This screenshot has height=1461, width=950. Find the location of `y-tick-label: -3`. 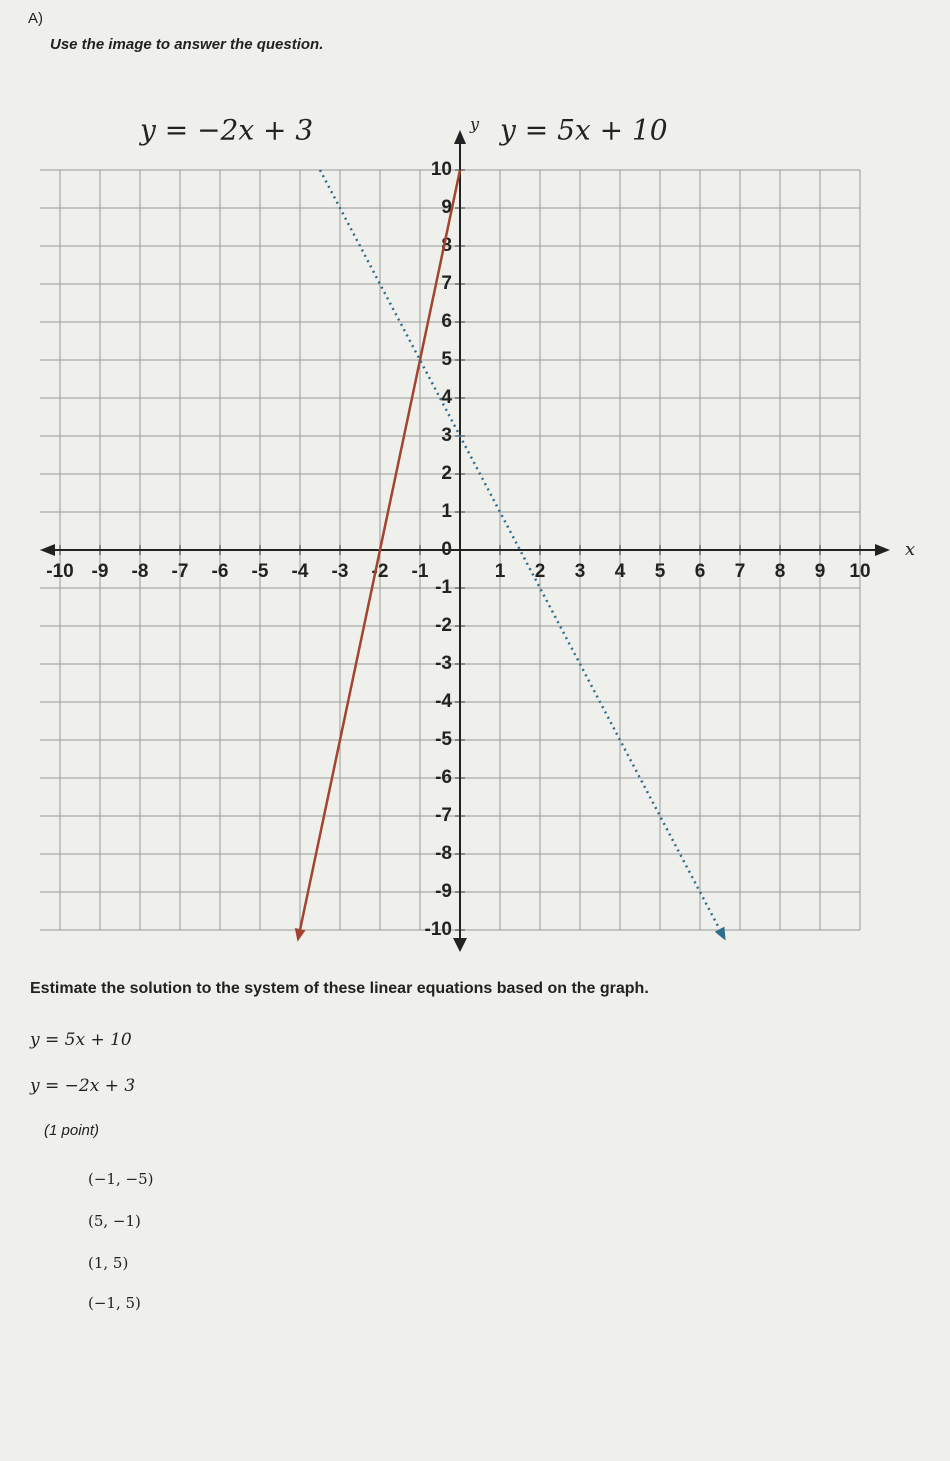

y-tick-label: -3 is located at coordinates (443, 663).